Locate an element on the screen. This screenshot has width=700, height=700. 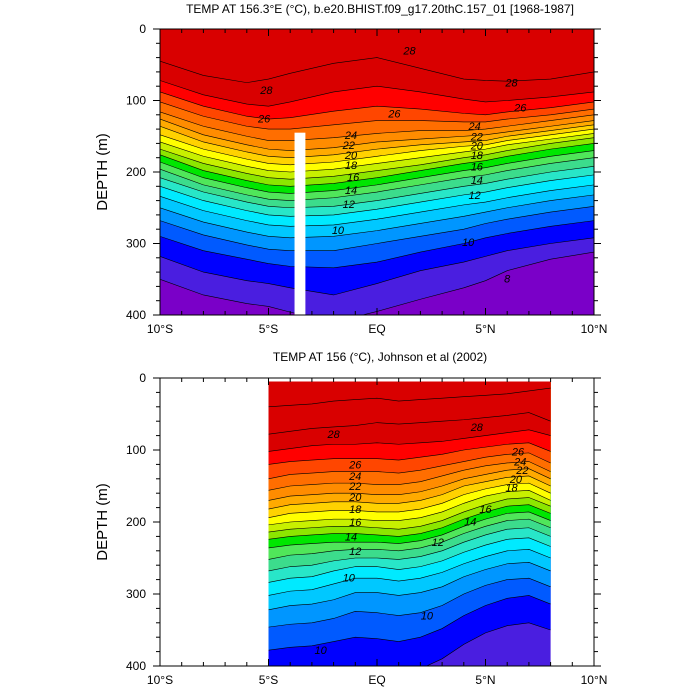
contour-label: 8 is located at coordinates (507, 280).